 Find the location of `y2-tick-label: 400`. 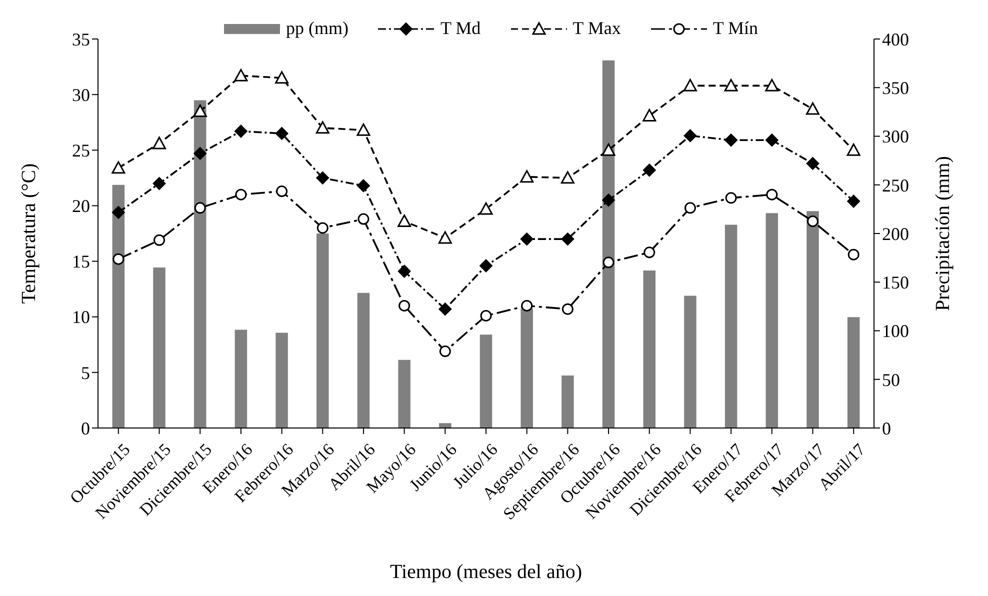

y2-tick-label: 400 is located at coordinates (895, 39).